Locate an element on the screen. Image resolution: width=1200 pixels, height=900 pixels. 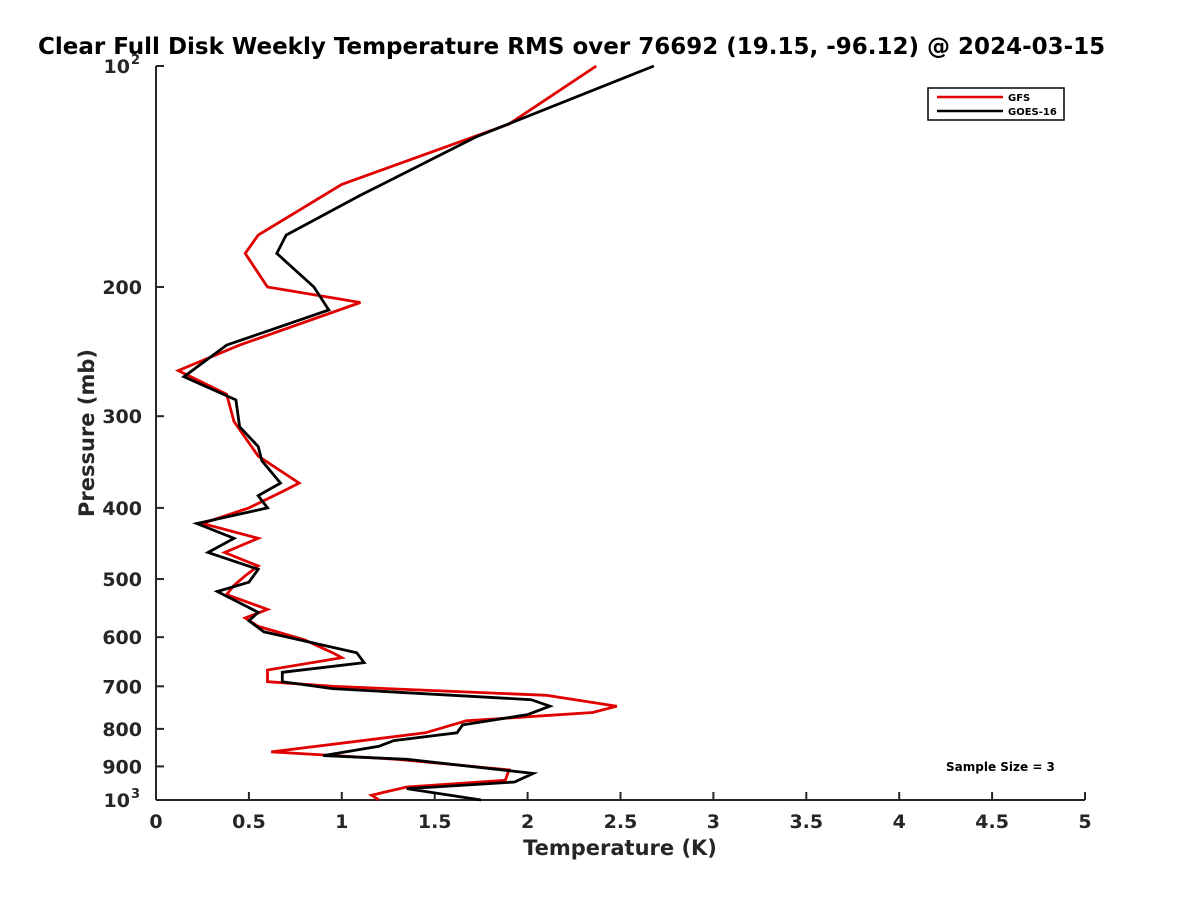
y-tick-exponent: 3 is located at coordinates (135, 794).